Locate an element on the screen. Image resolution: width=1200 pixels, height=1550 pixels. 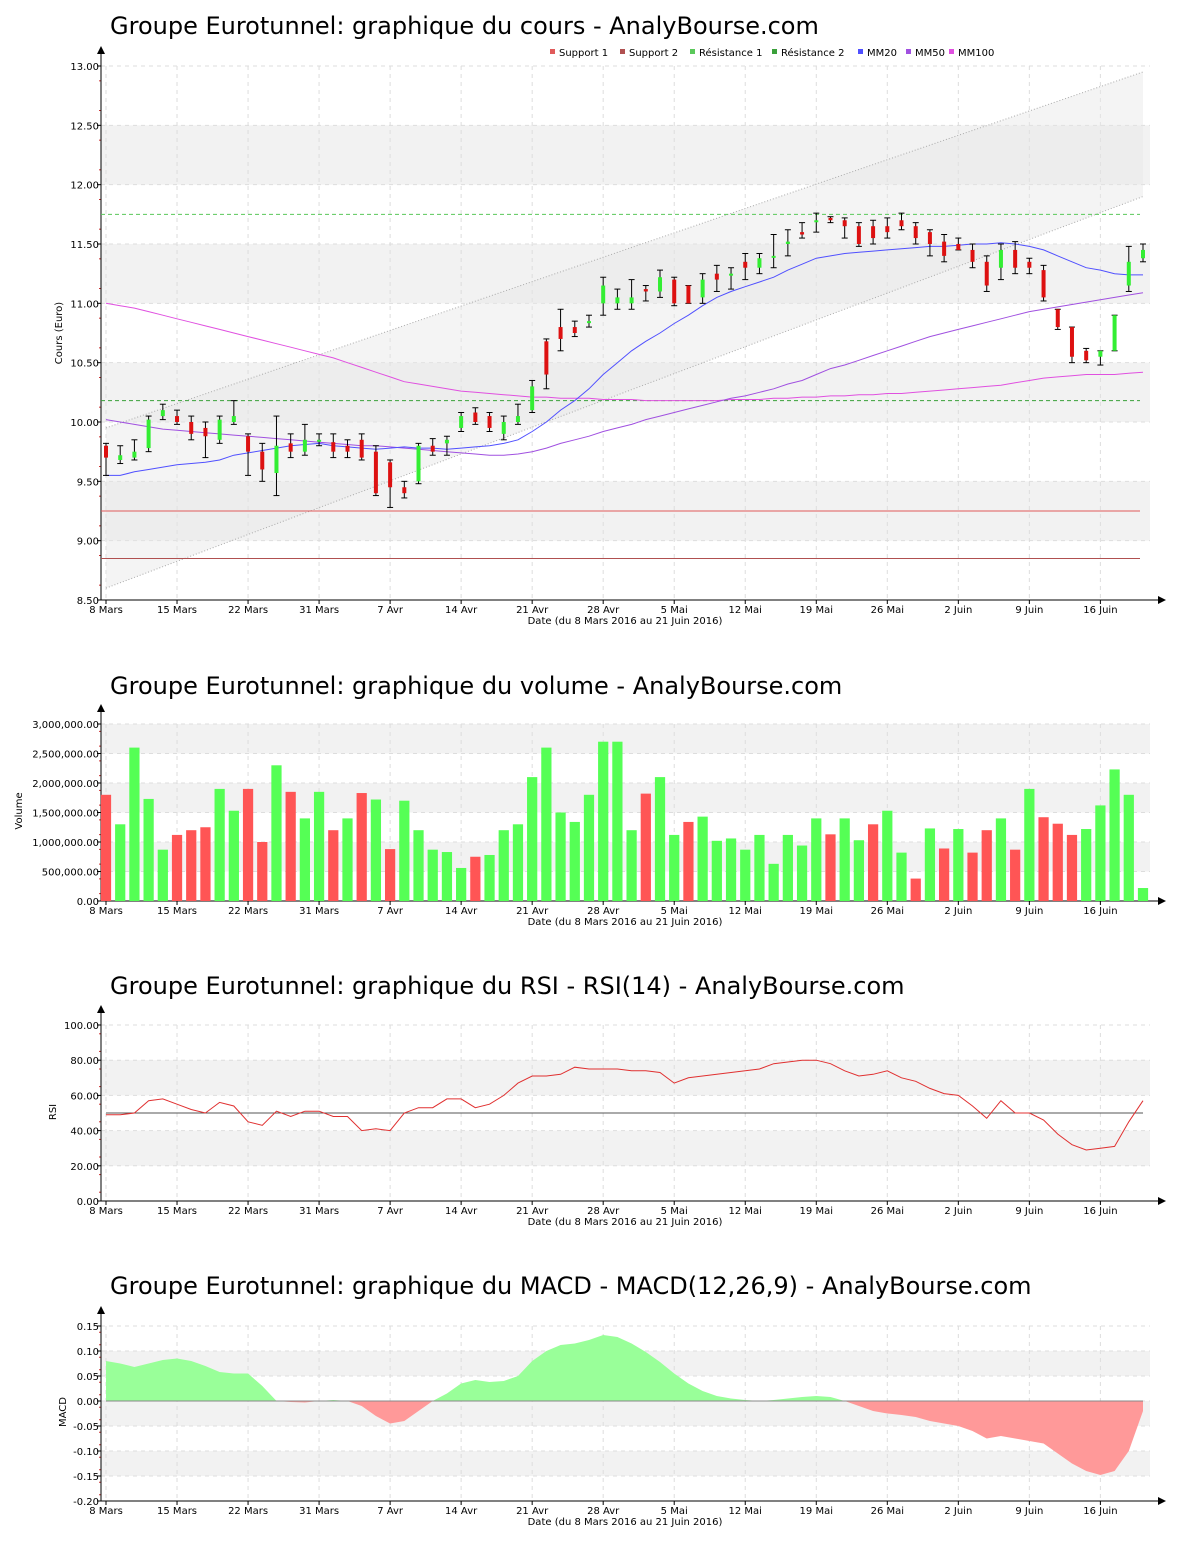
volume-xtick-label: 26 Mai is located at coordinates (887, 911).